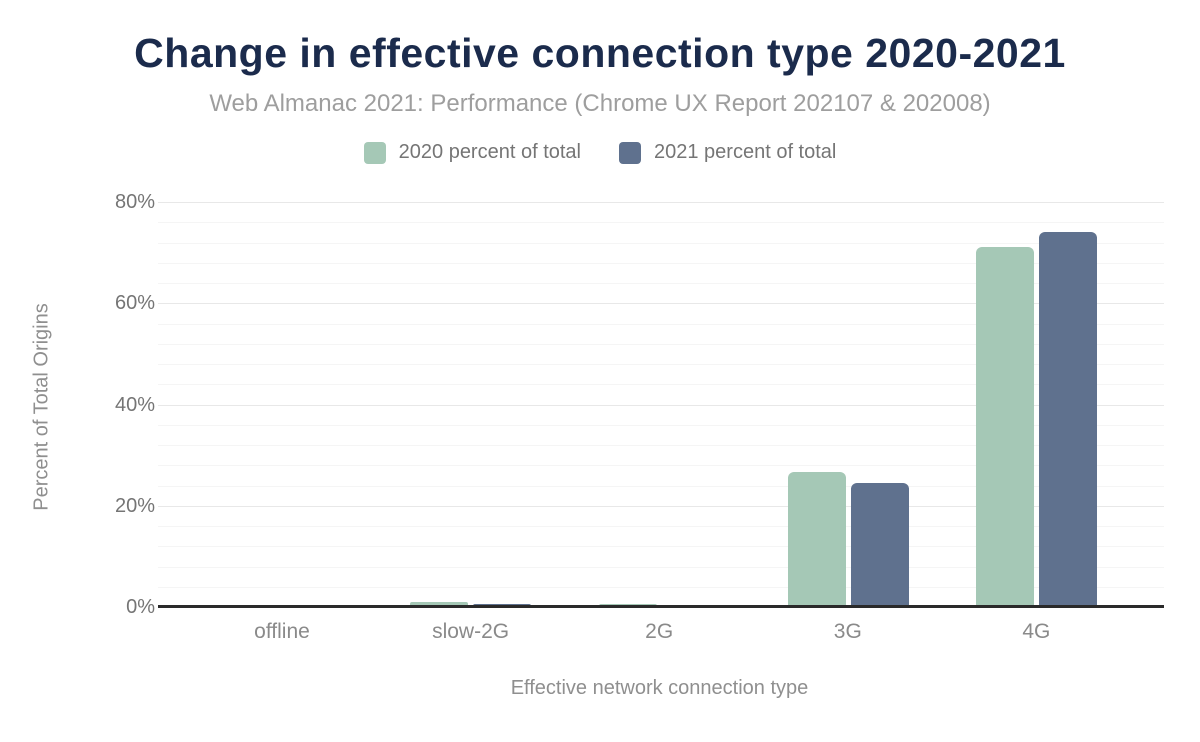 Image resolution: width=1200 pixels, height=742 pixels. Describe the element at coordinates (659, 688) in the screenshot. I see `x-axis-title: Effective network connection type` at that location.